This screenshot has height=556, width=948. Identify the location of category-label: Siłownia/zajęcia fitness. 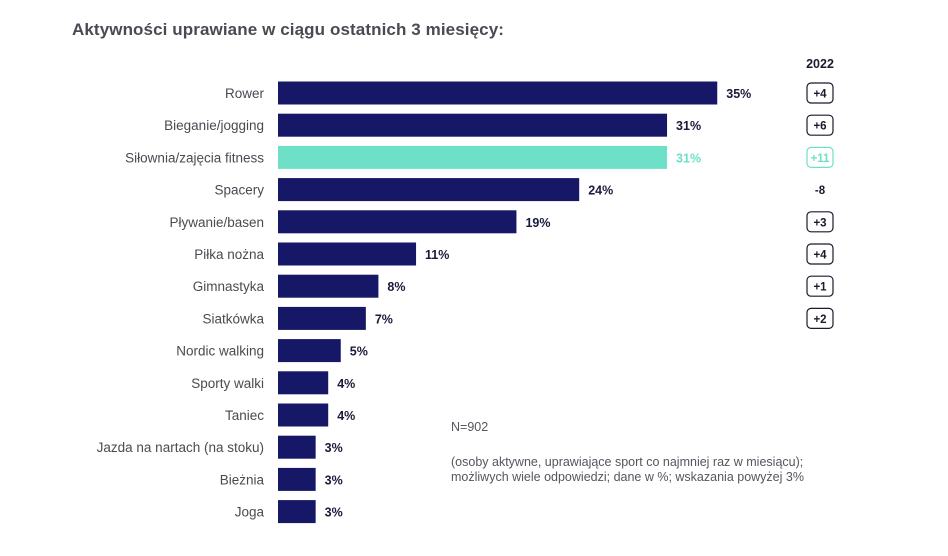
(194, 157).